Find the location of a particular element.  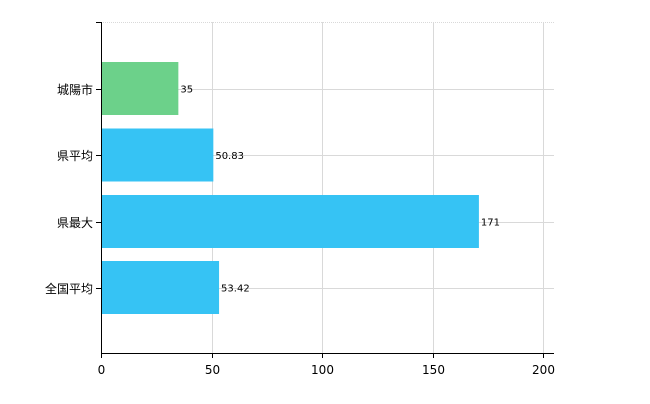

x-tick-label: 200 is located at coordinates (543, 370).